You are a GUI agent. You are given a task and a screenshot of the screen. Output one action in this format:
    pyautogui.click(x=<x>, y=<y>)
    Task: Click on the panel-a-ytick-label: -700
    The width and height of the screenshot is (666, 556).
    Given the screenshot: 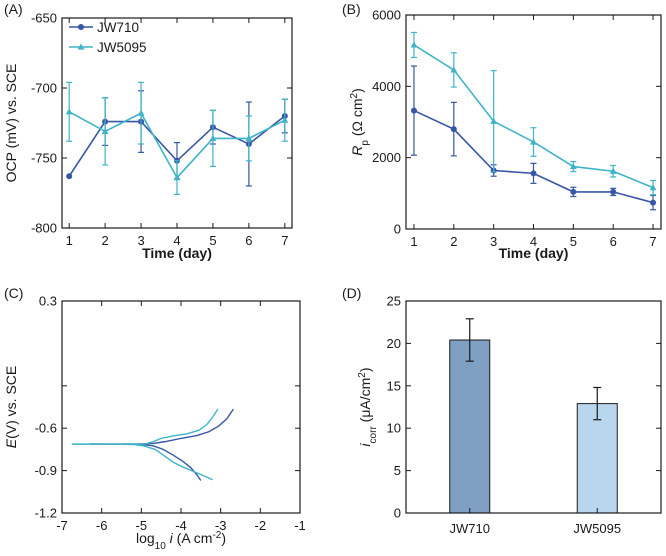 What is the action you would take?
    pyautogui.click(x=44, y=88)
    